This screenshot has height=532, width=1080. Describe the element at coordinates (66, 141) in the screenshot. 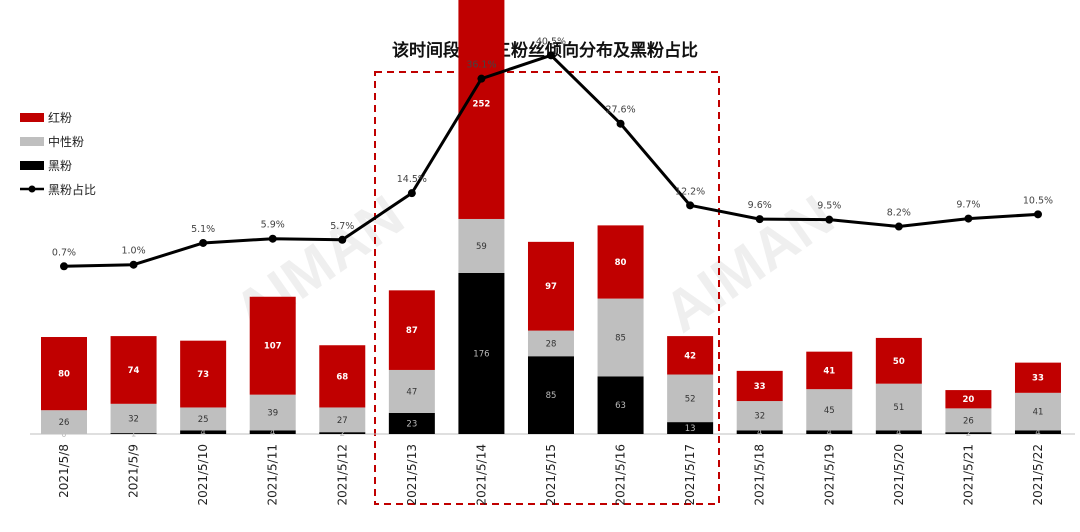

I see `legend-label-neutral: 中性粉` at that location.